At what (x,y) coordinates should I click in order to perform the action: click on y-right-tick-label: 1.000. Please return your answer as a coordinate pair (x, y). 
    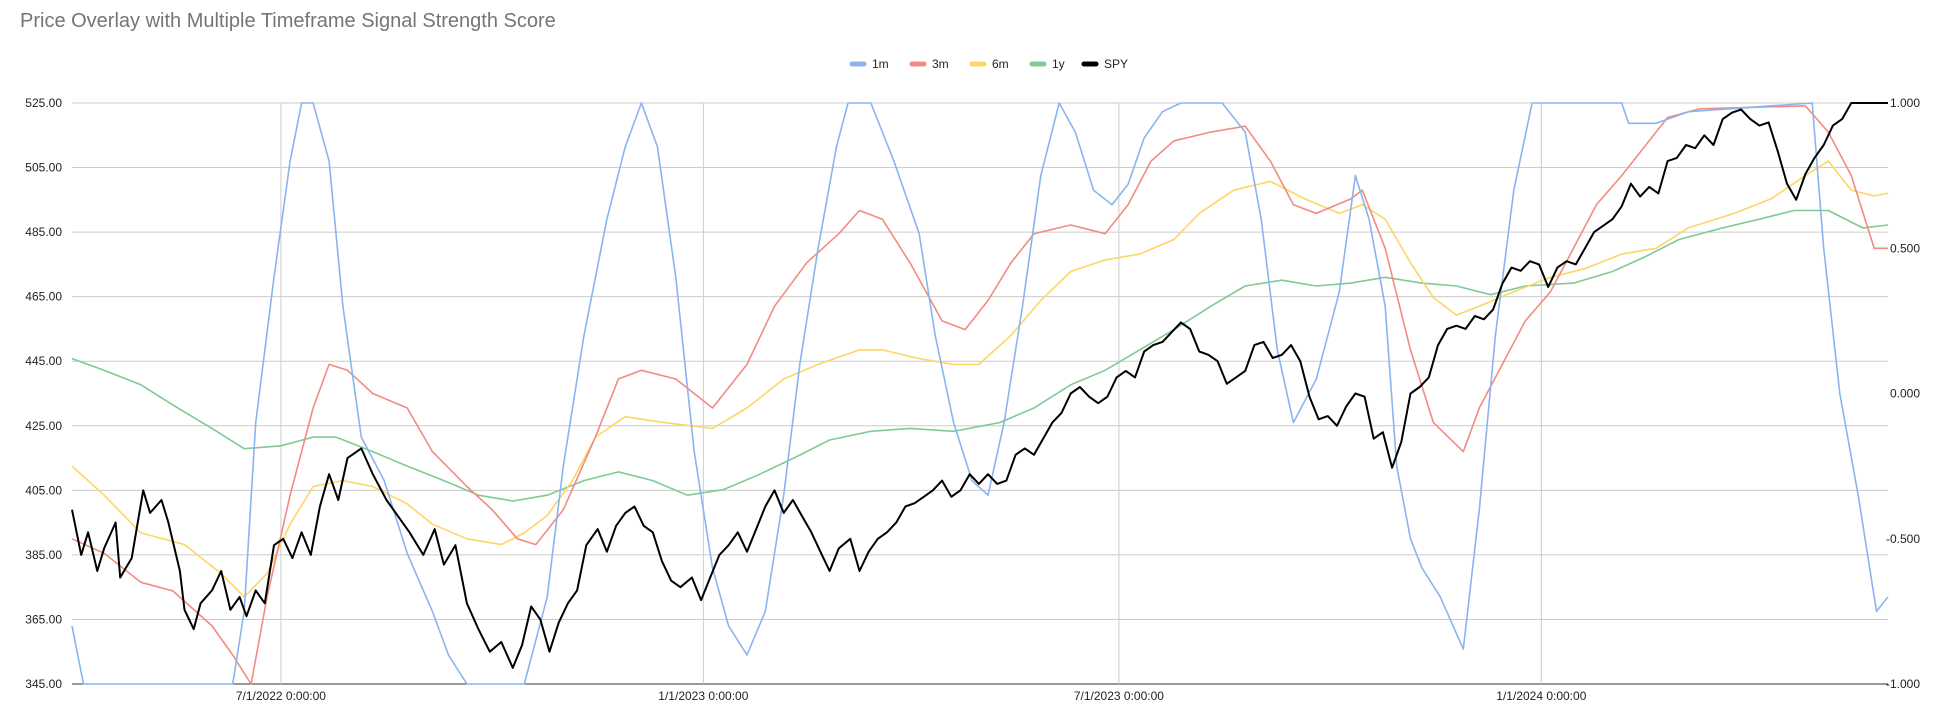
    Looking at the image, I should click on (1905, 103).